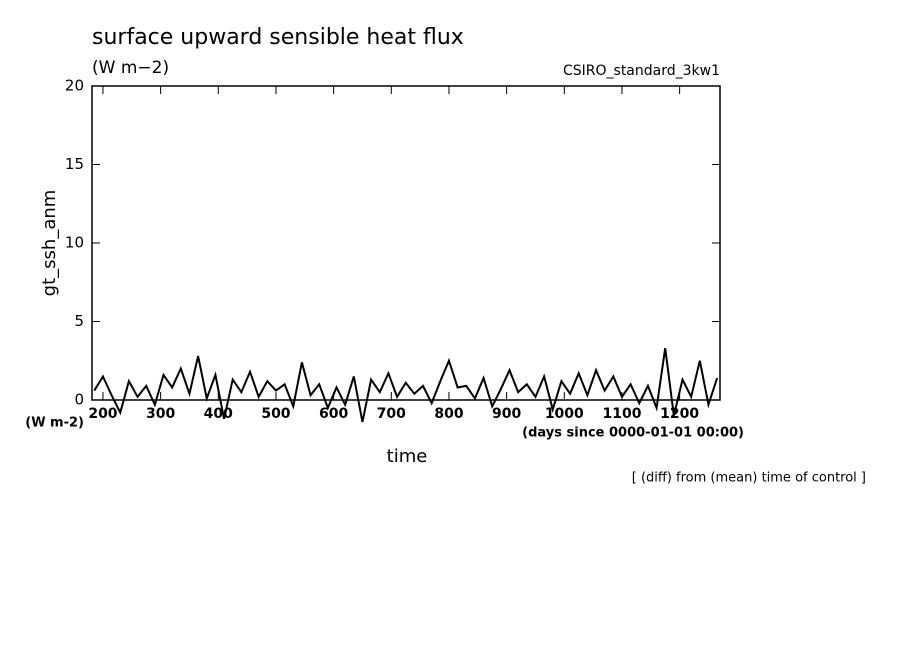 The width and height of the screenshot is (904, 654). I want to click on x-tick-label: 200, so click(102, 414).